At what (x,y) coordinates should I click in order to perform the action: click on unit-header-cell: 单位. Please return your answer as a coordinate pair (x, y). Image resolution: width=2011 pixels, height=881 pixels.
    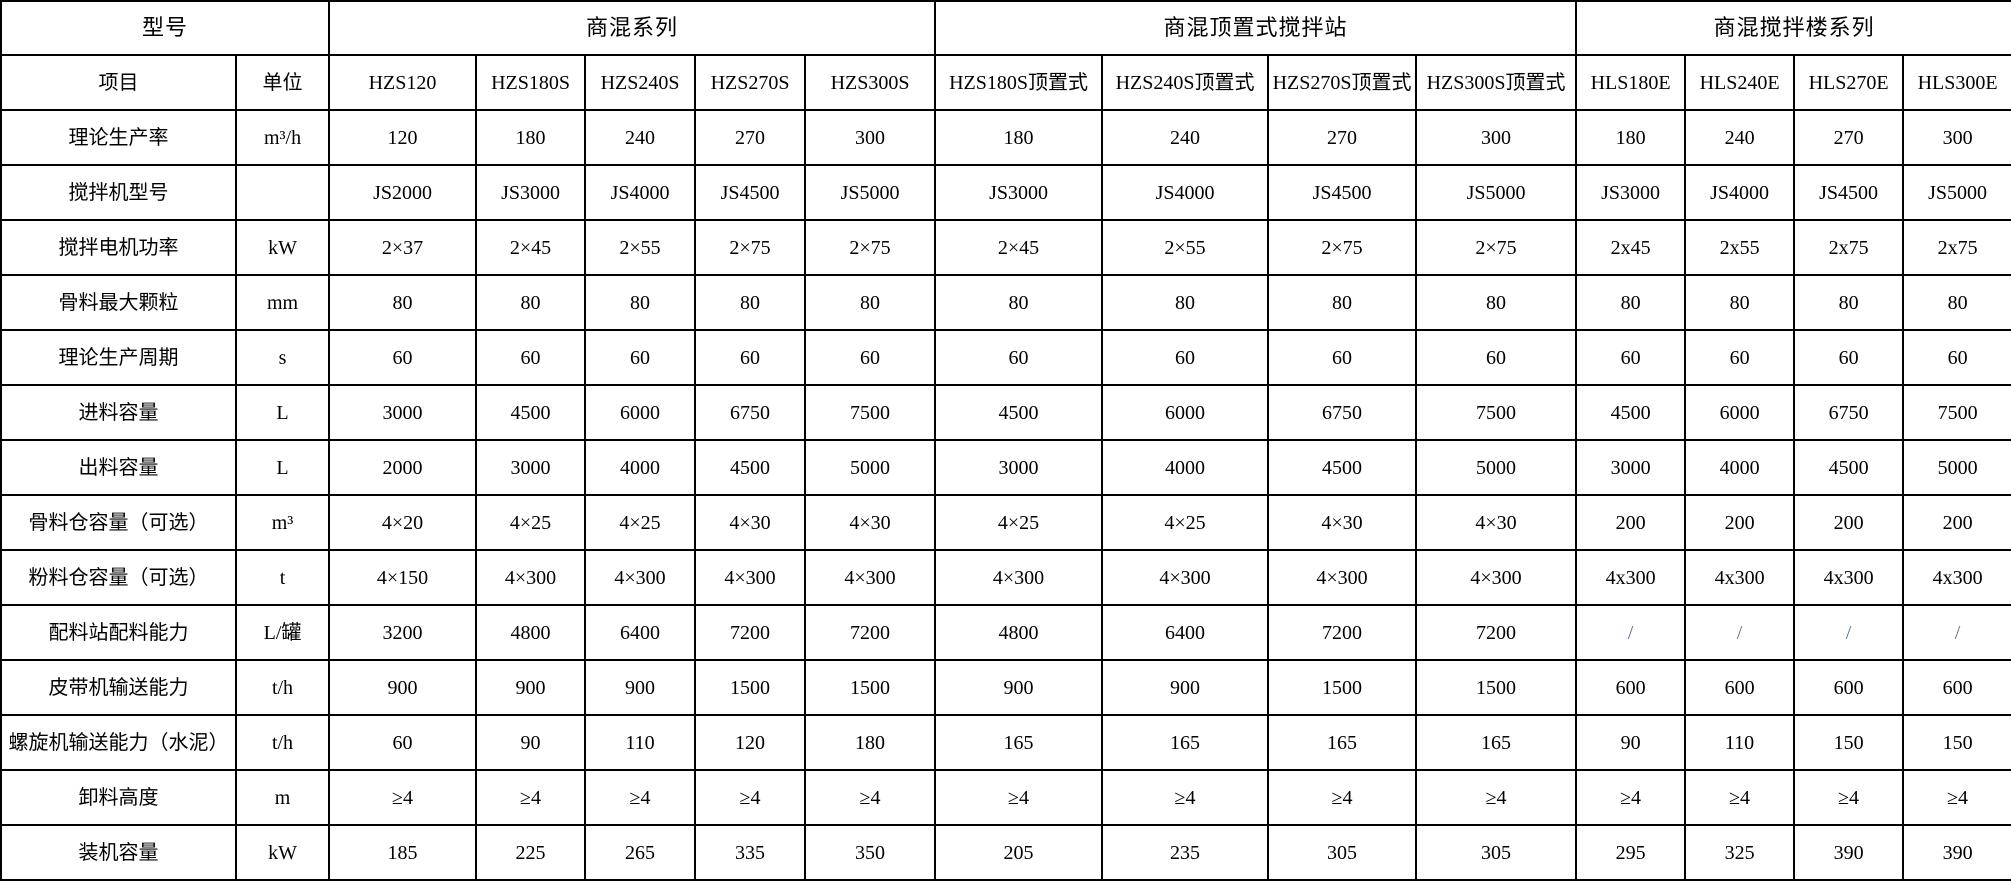
    Looking at the image, I should click on (282, 82).